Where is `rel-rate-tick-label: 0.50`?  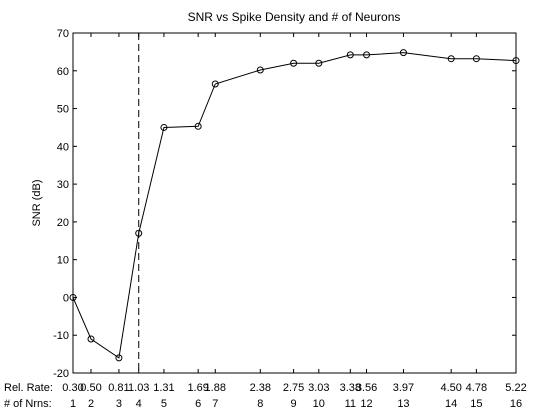
rel-rate-tick-label: 0.50 is located at coordinates (90, 388).